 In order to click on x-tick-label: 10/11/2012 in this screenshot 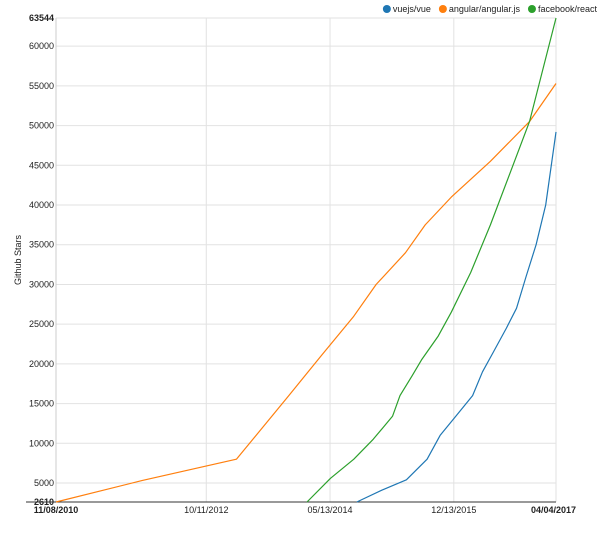, I will do `click(206, 510)`.